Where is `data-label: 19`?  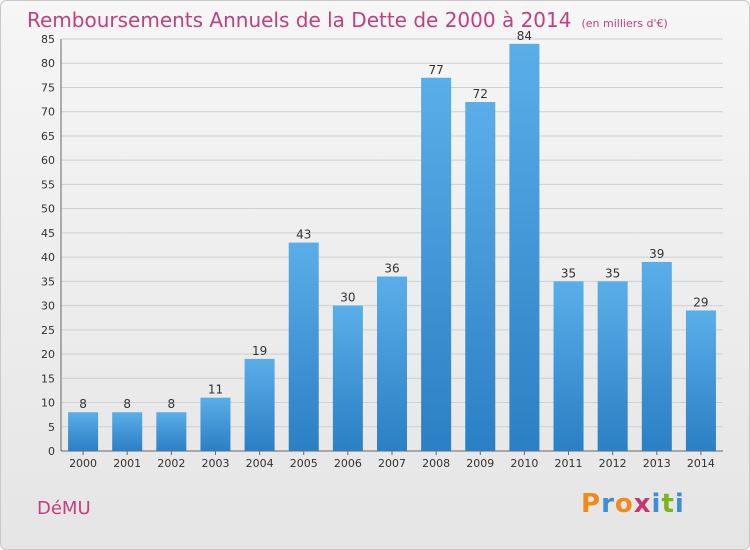 data-label: 19 is located at coordinates (259, 351).